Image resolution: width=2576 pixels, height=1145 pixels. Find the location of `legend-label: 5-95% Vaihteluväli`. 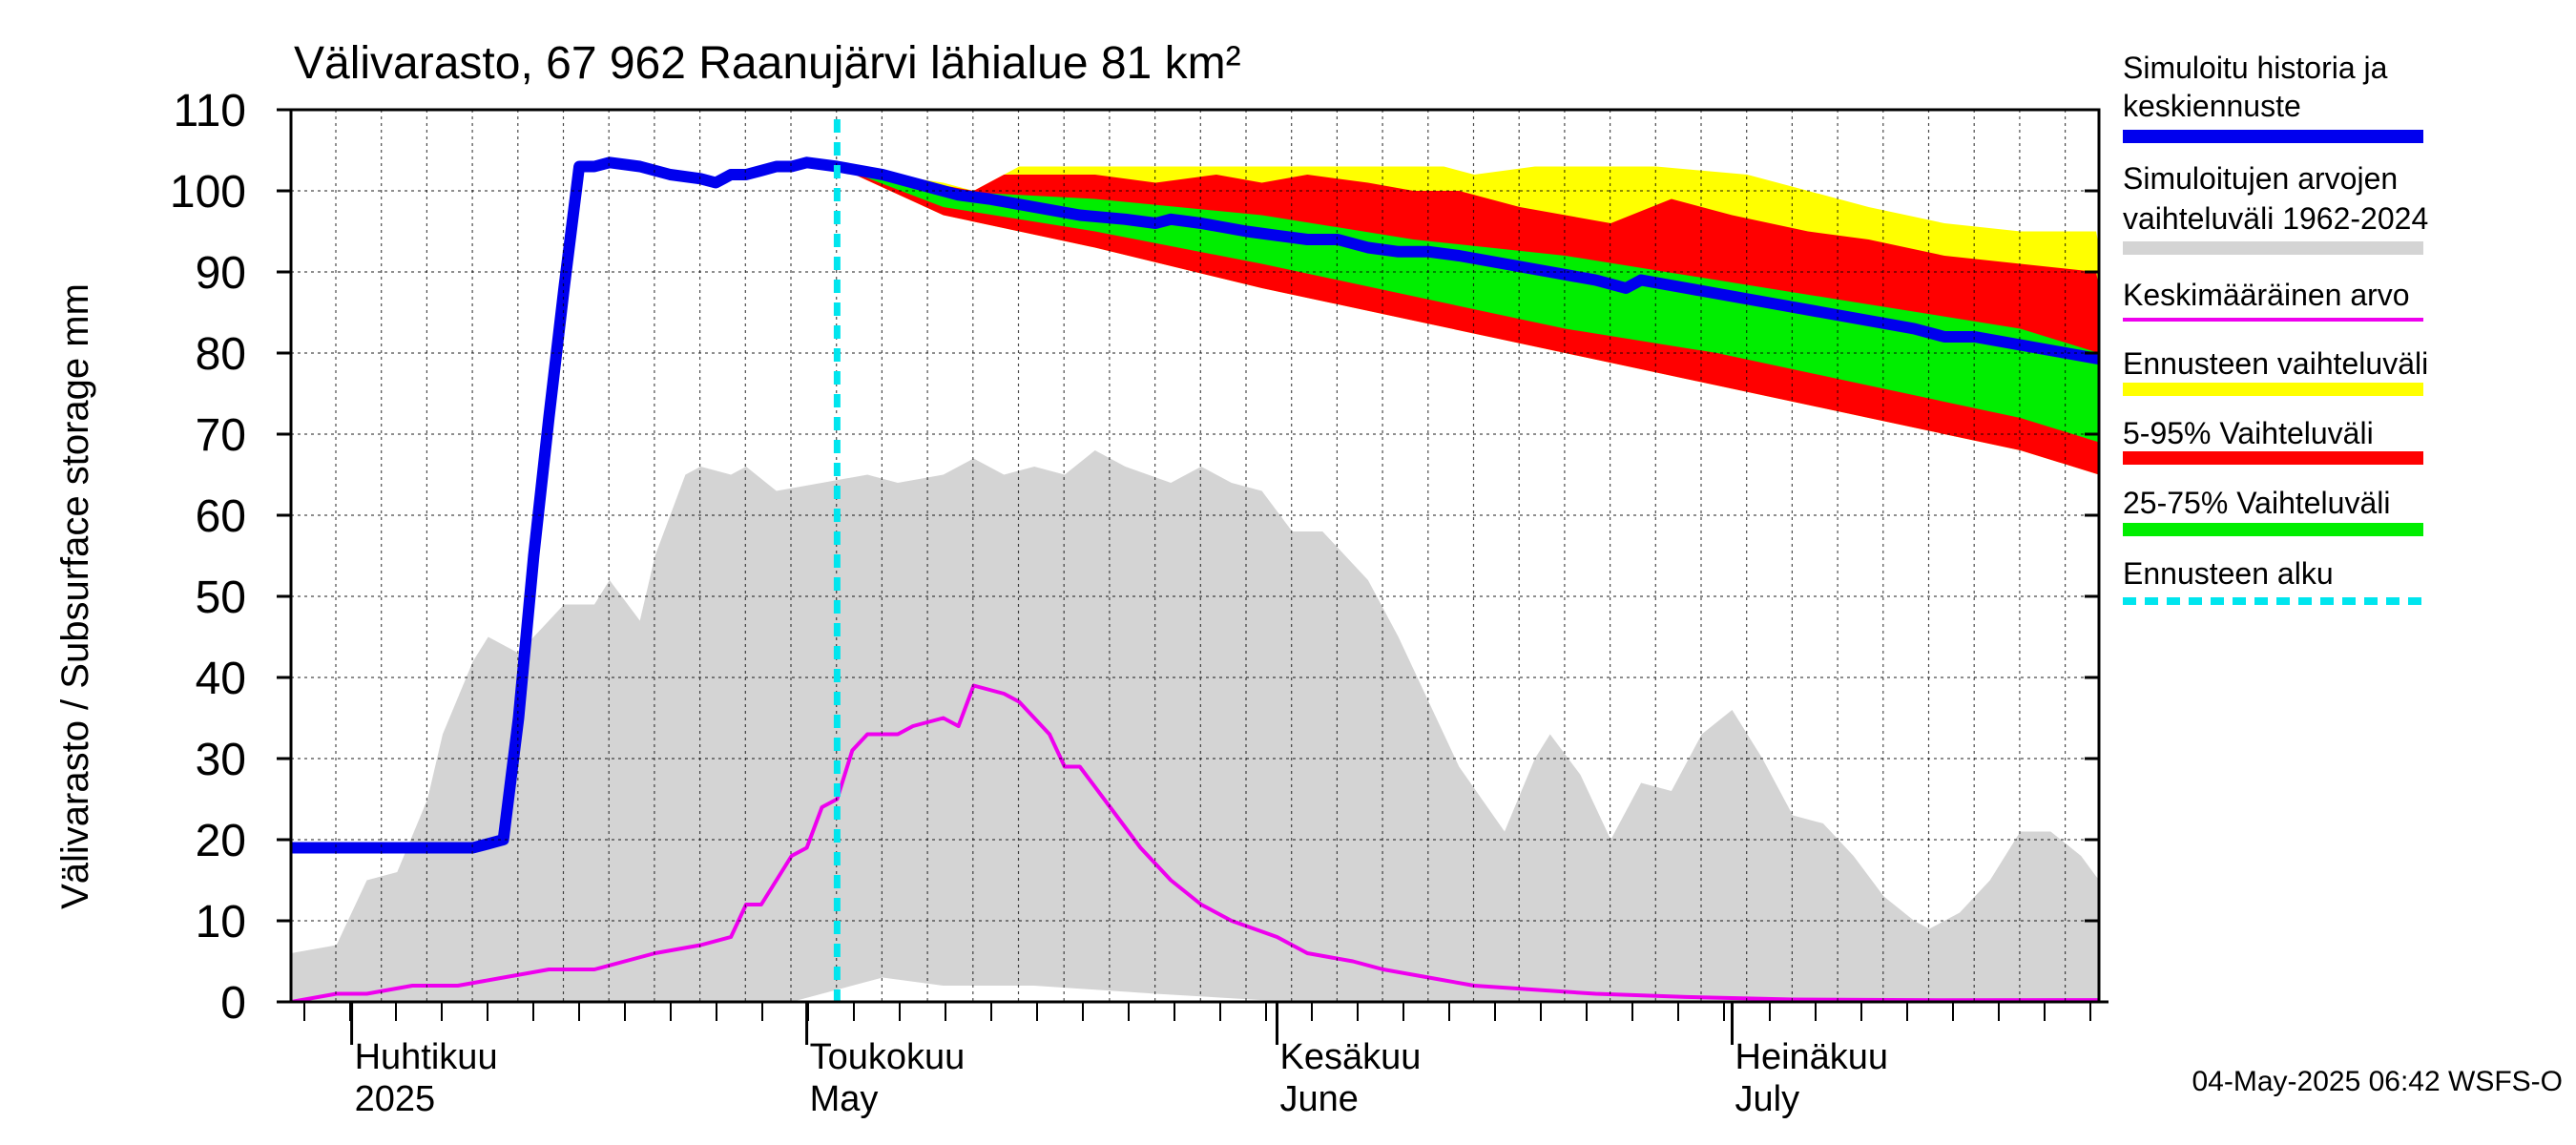

legend-label: 5-95% Vaihteluväli is located at coordinates (2248, 433).